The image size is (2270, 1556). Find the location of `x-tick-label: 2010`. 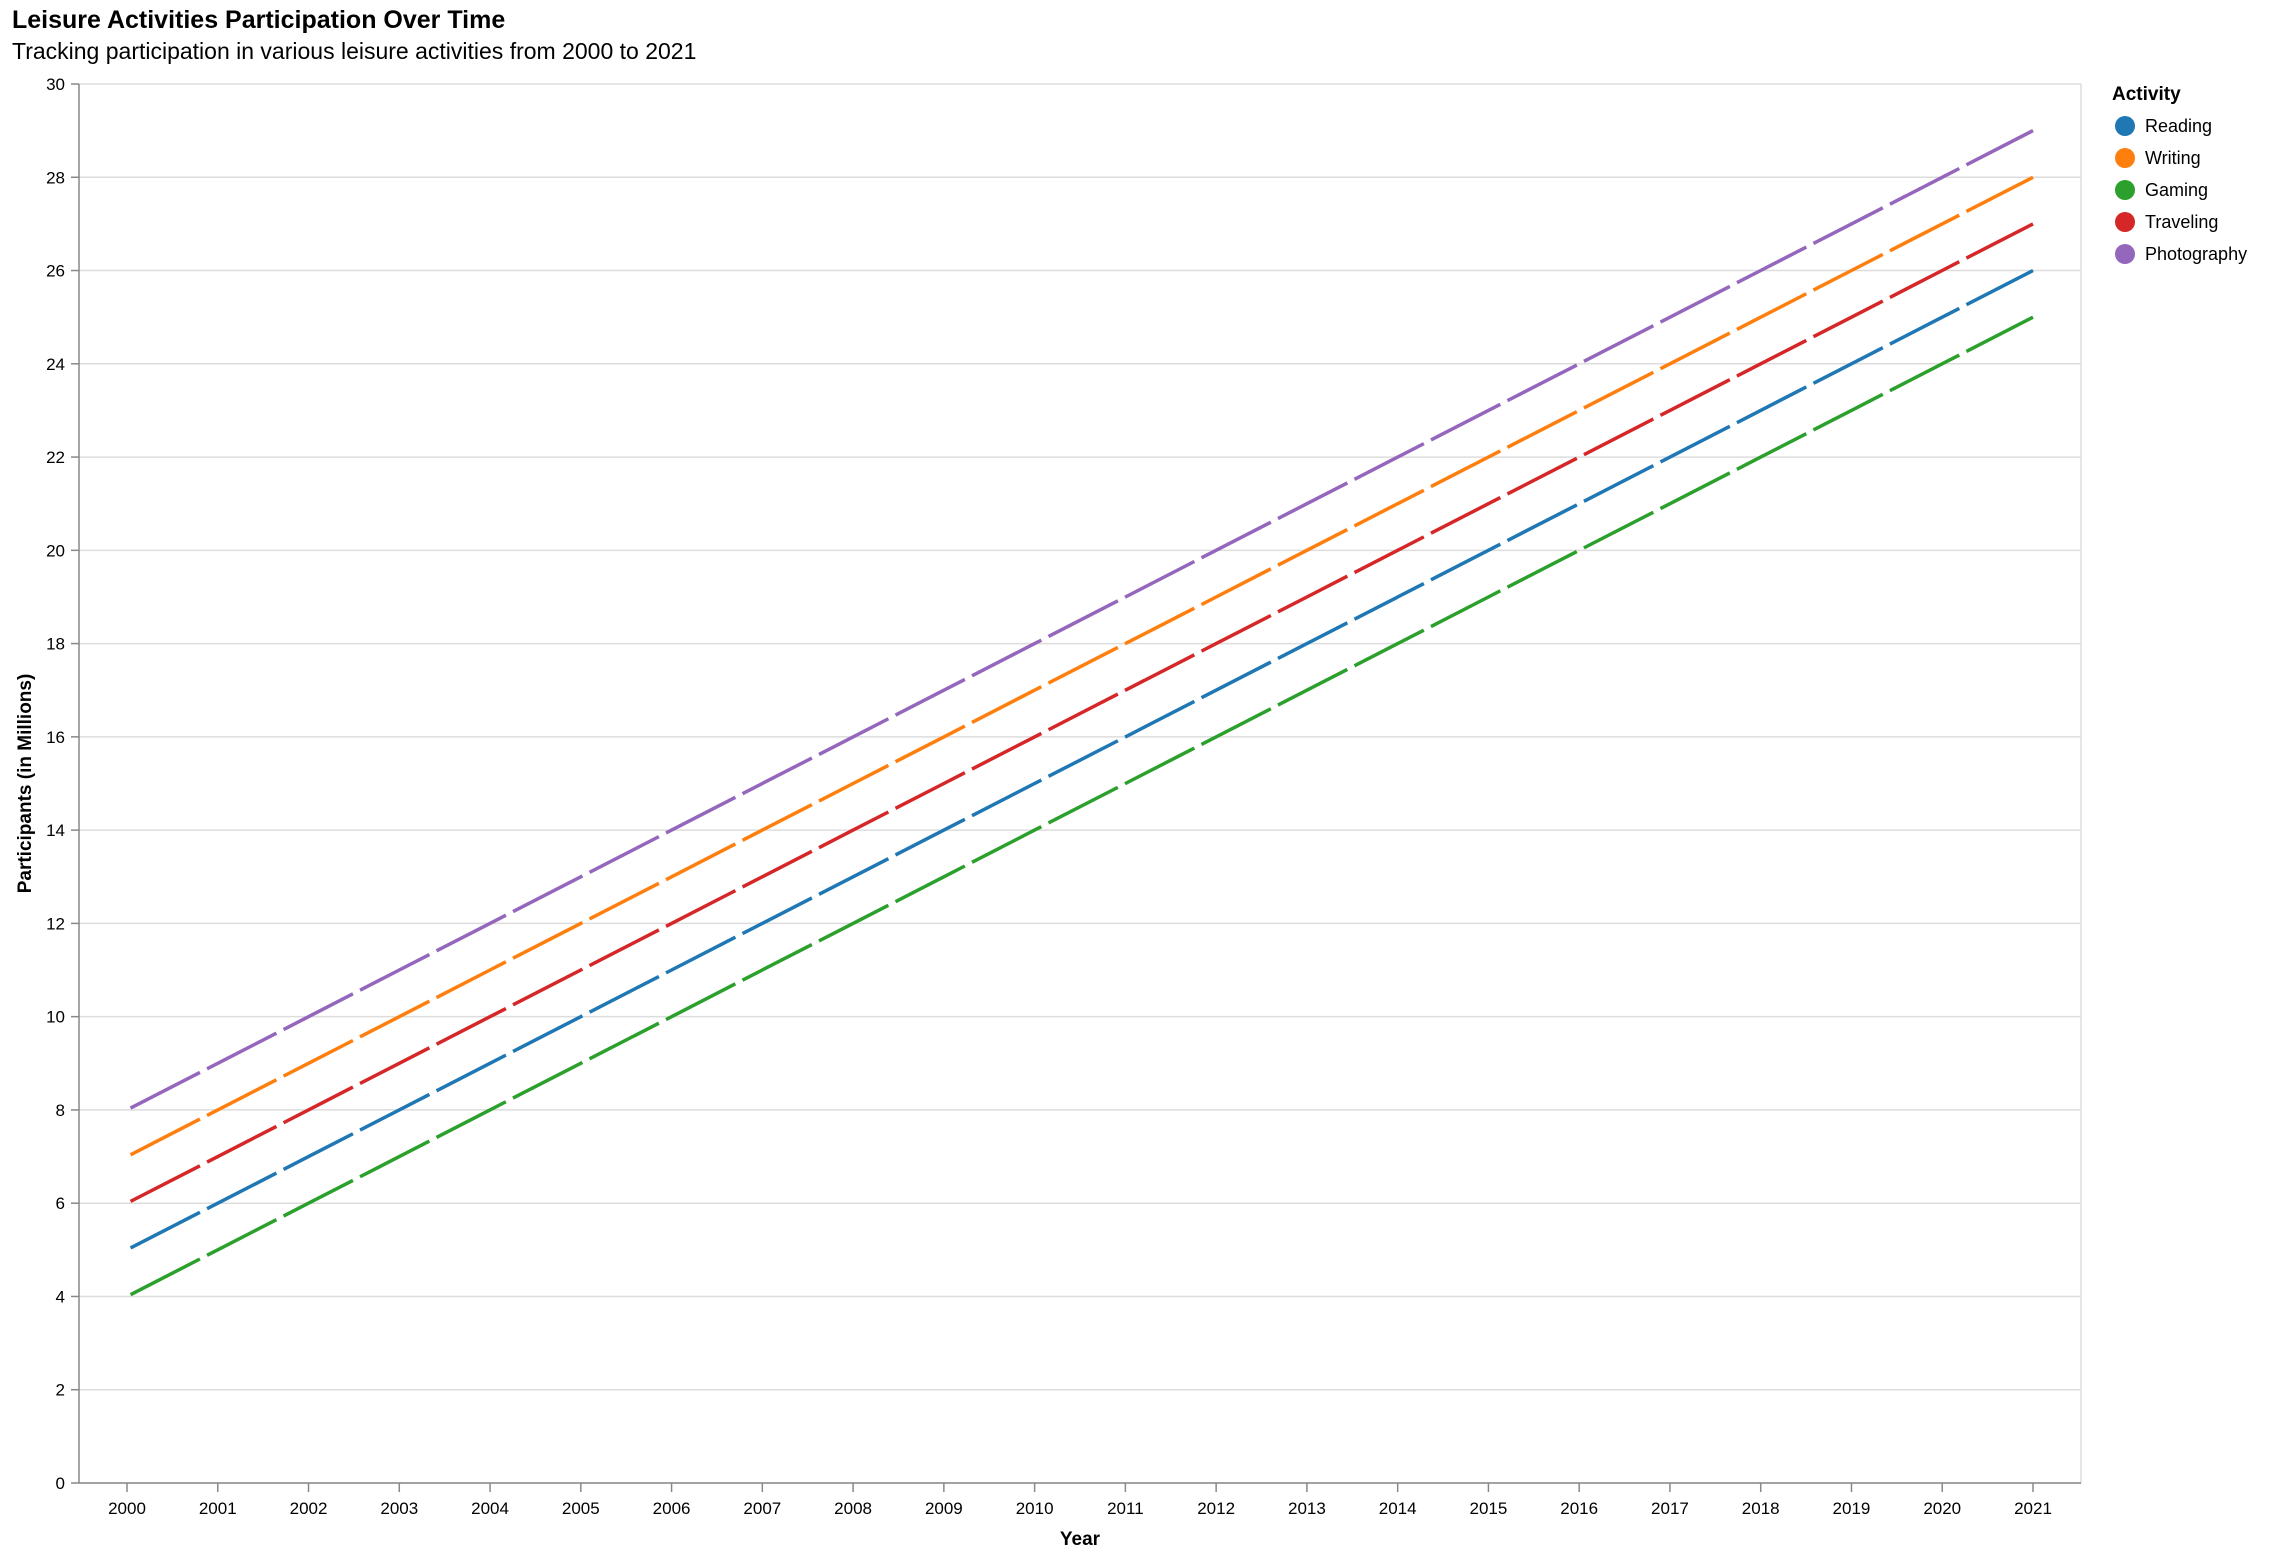

x-tick-label: 2010 is located at coordinates (1035, 1508).